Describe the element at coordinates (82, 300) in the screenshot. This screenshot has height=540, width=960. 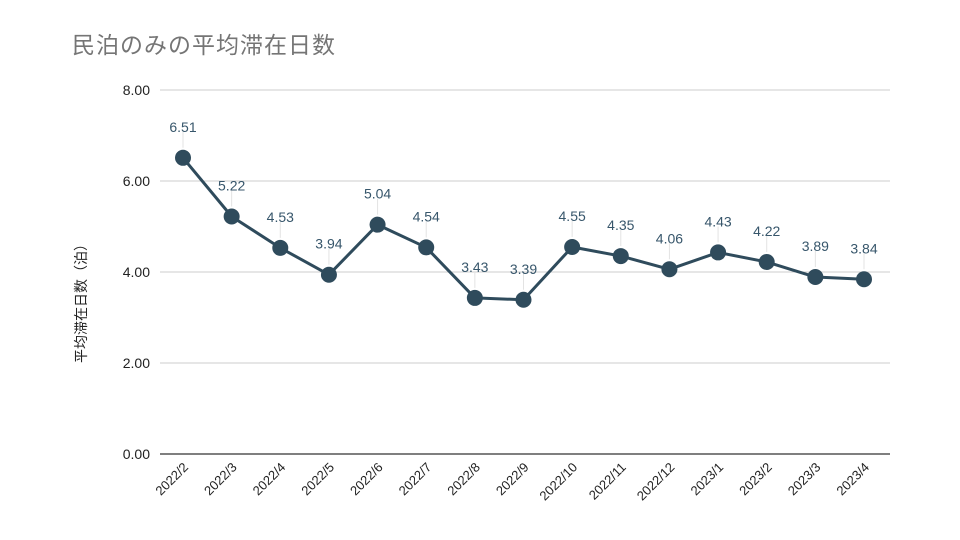
I see `y-axis-label: 平均滞在日数（泊）` at that location.